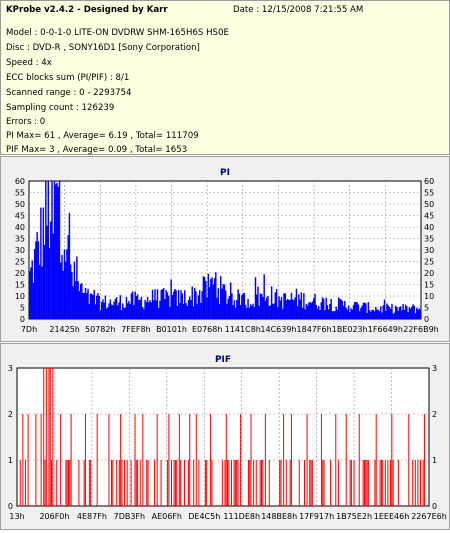 The width and height of the screenshot is (450, 533). What do you see at coordinates (10, 414) in the screenshot?
I see `y-tick-label-left: 2` at bounding box center [10, 414].